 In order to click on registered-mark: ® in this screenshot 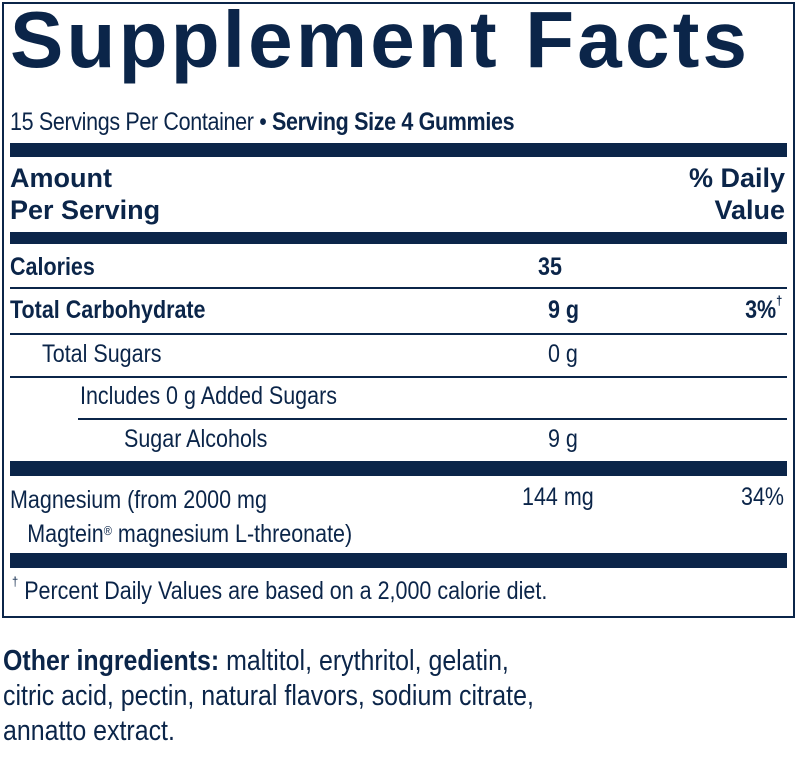, I will do `click(107, 530)`.